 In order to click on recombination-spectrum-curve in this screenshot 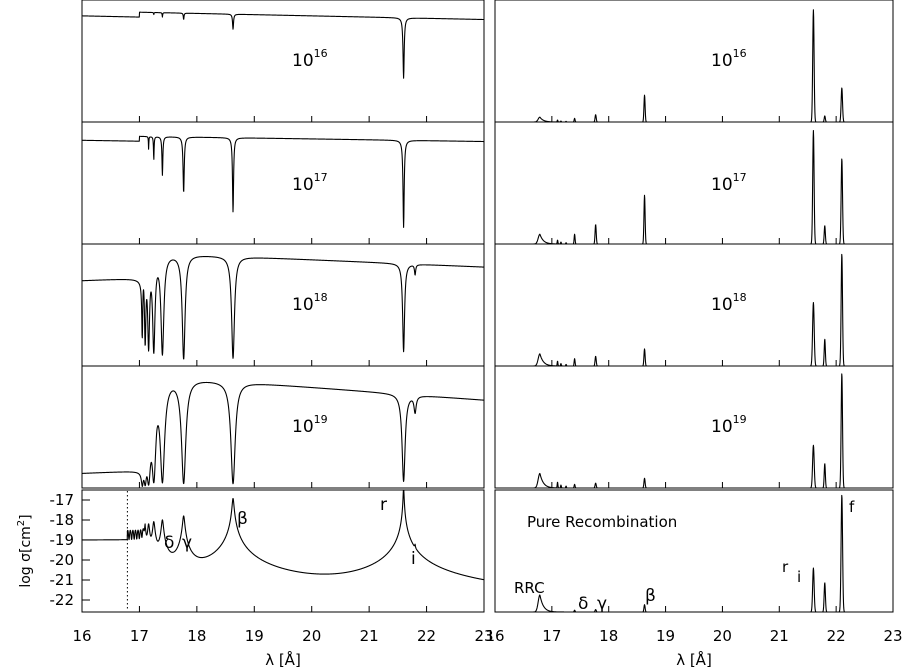, I will do `click(694, 553)`.